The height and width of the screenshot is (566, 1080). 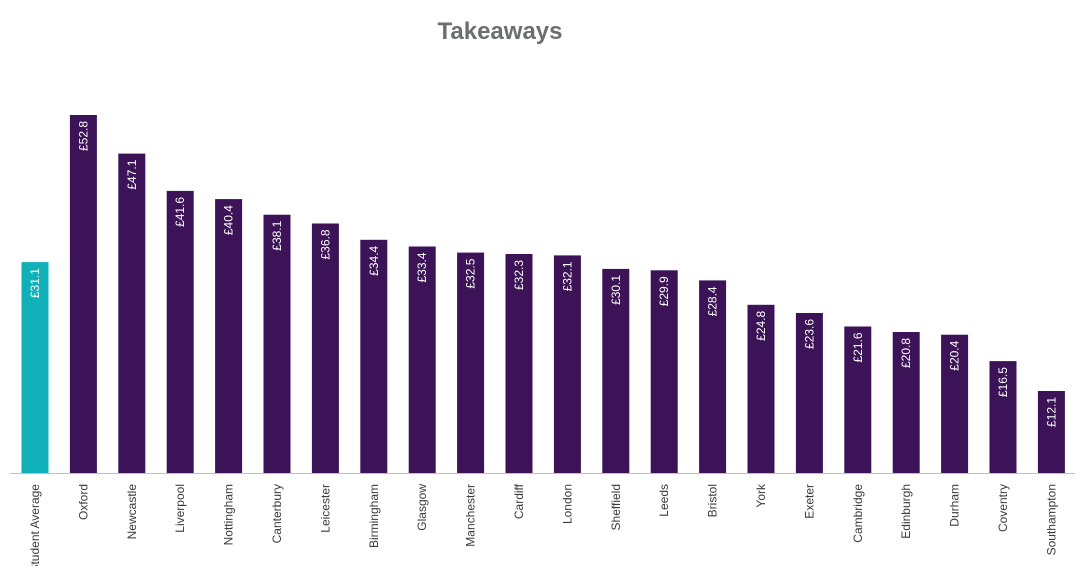 I want to click on category-label: Oxford, so click(x=83, y=502).